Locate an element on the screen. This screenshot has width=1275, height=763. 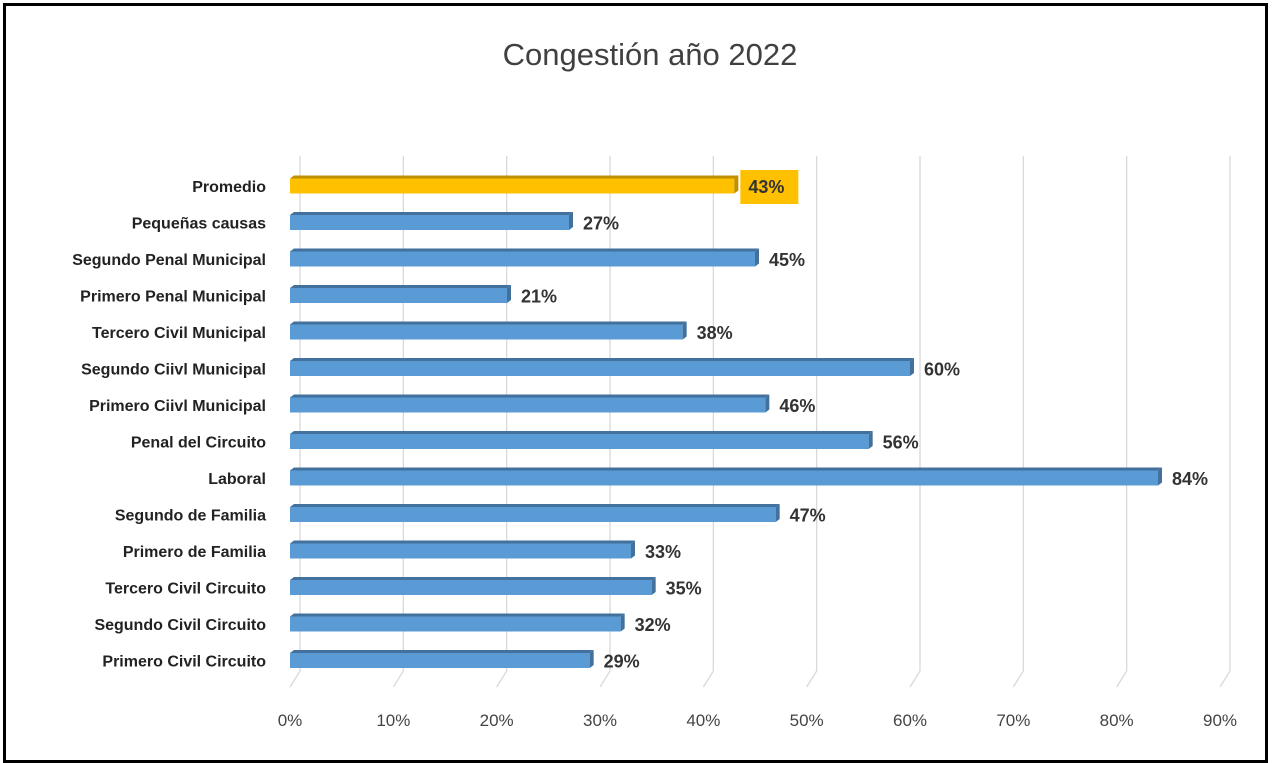
value-label: 35% is located at coordinates (684, 589).